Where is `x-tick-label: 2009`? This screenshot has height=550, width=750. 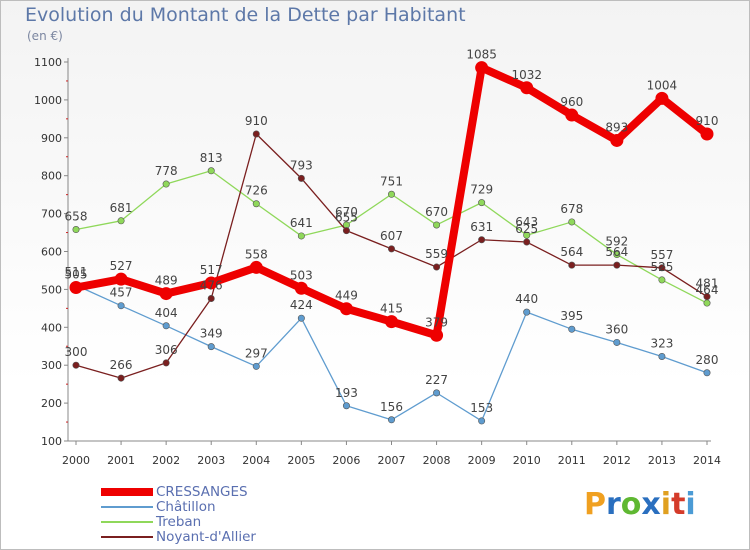
x-tick-label: 2009 is located at coordinates (482, 460).